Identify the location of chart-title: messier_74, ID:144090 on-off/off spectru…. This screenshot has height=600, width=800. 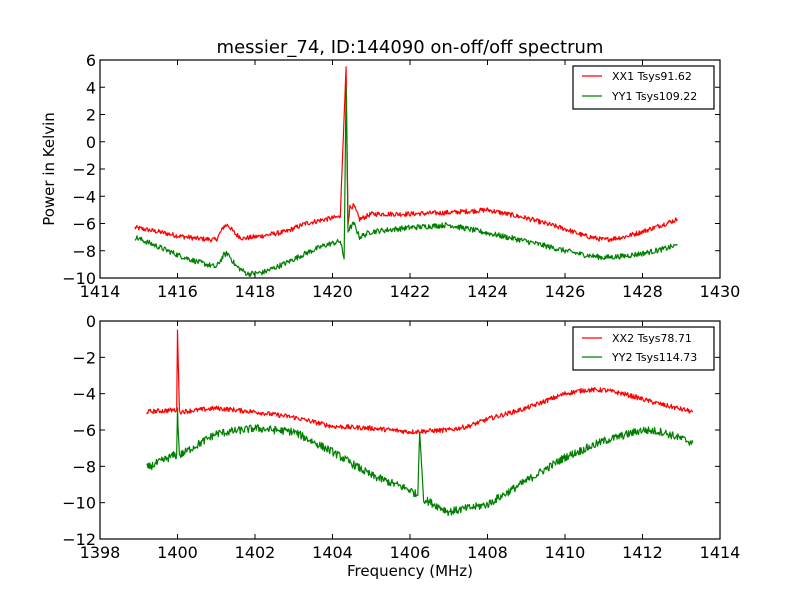
(410, 47).